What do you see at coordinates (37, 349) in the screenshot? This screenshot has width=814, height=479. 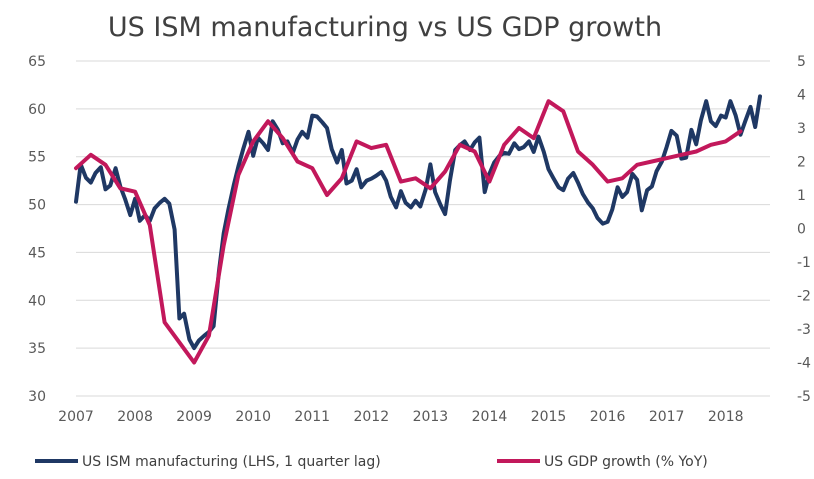 I see `left-tick-label: 35` at bounding box center [37, 349].